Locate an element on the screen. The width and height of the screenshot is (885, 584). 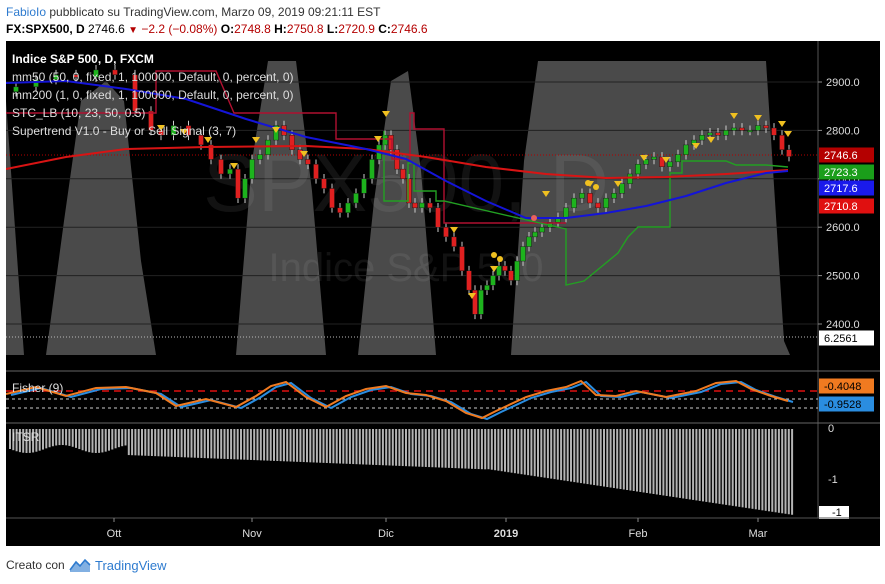
tradingview-logo-icon is located at coordinates (80, 565).